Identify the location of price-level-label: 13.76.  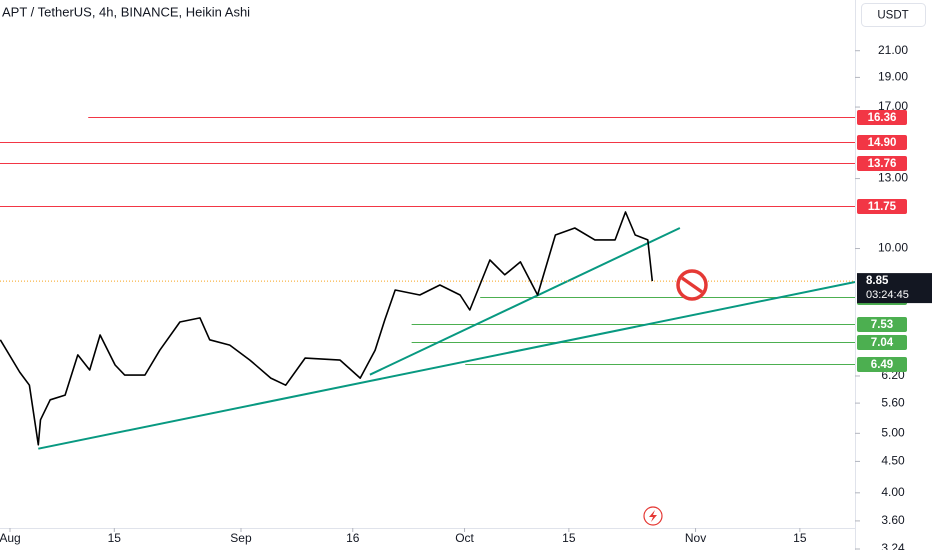
(882, 164).